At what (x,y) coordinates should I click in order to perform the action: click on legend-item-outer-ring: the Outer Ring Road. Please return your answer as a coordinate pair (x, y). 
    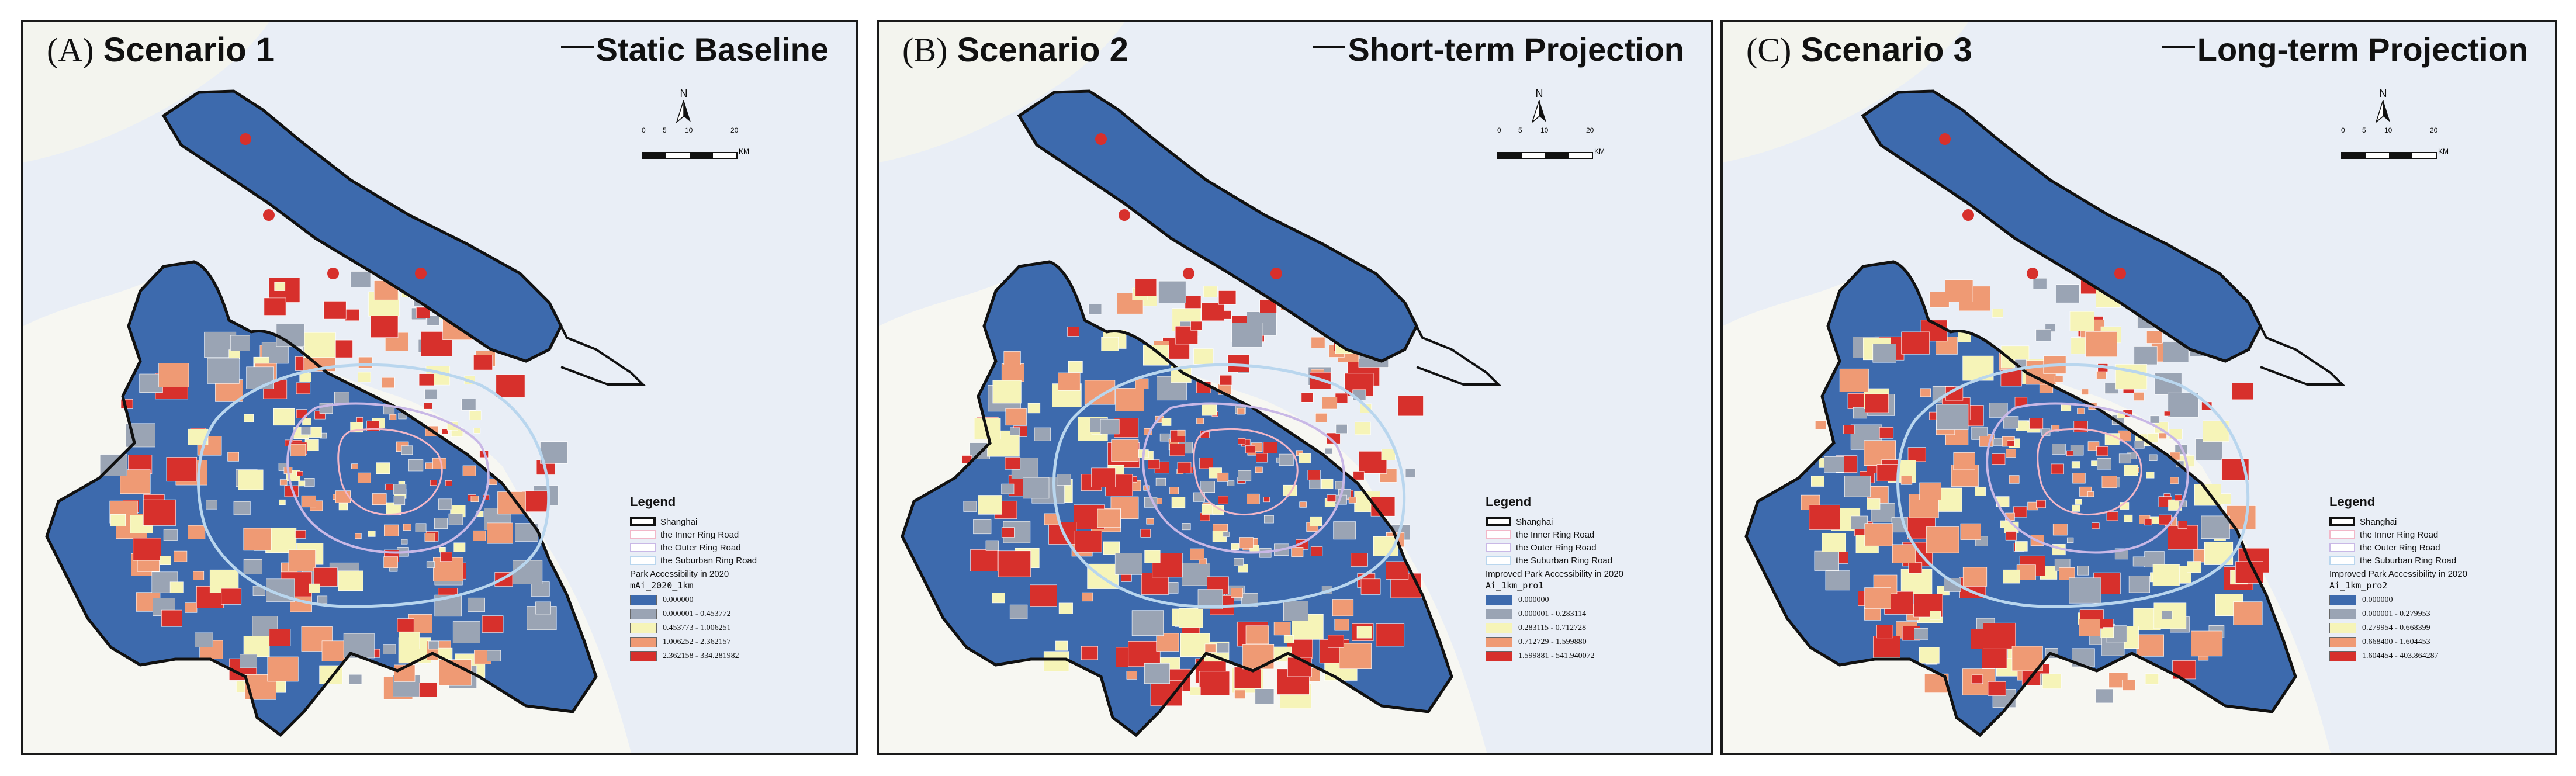
    Looking at the image, I should click on (735, 547).